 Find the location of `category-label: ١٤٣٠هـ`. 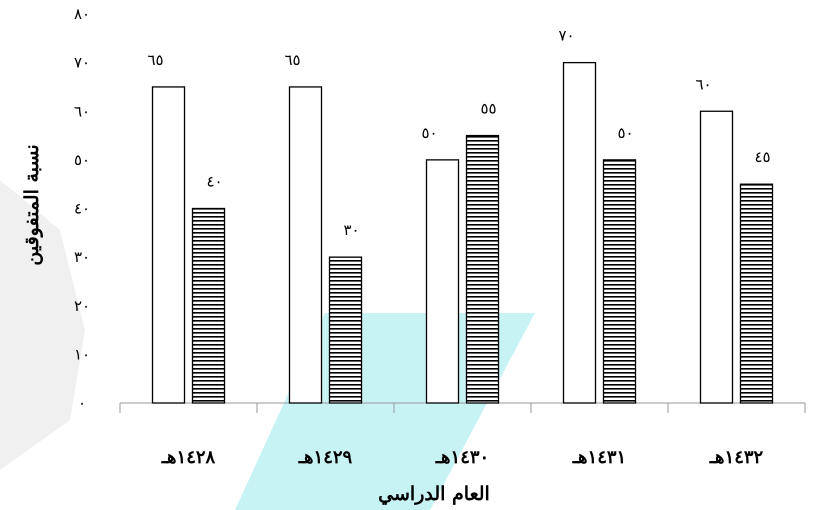

category-label: ١٤٣٠هـ is located at coordinates (462, 457).